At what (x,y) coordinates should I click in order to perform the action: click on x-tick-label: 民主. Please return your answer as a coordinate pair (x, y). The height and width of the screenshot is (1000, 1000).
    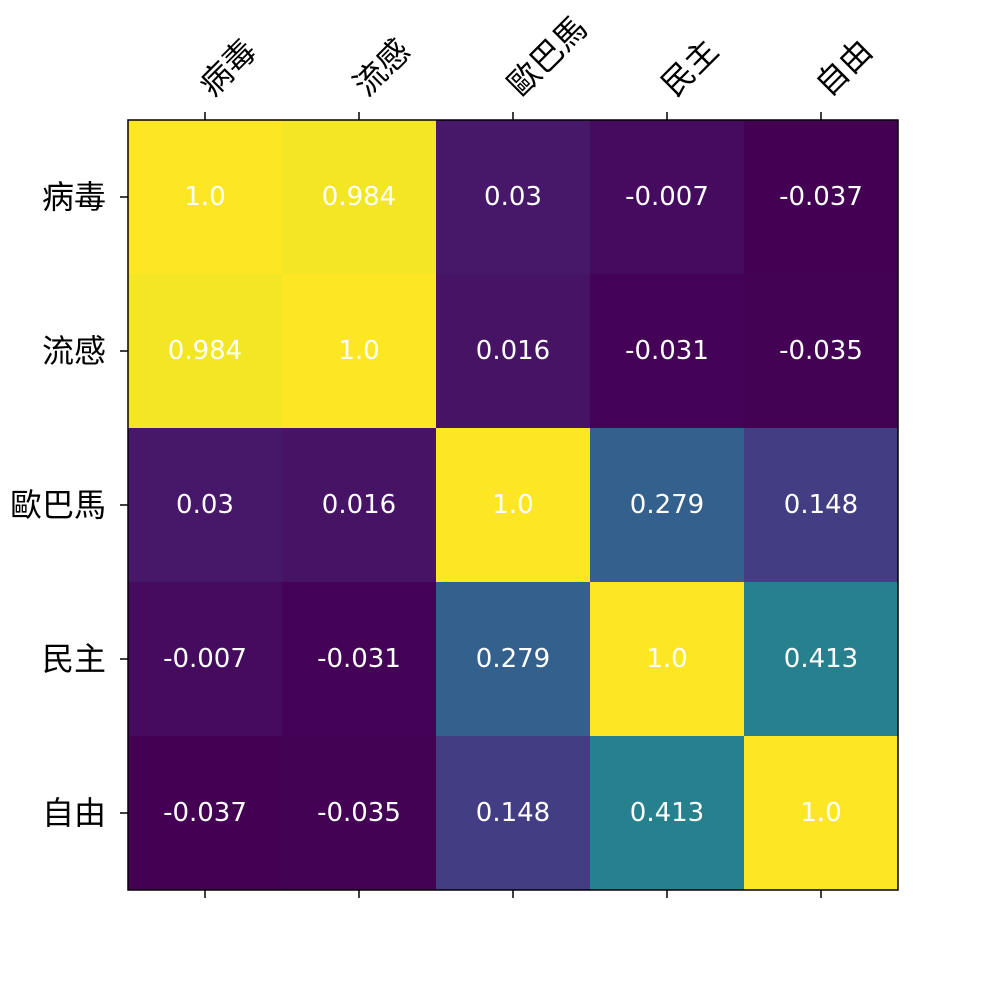
    Looking at the image, I should click on (690, 68).